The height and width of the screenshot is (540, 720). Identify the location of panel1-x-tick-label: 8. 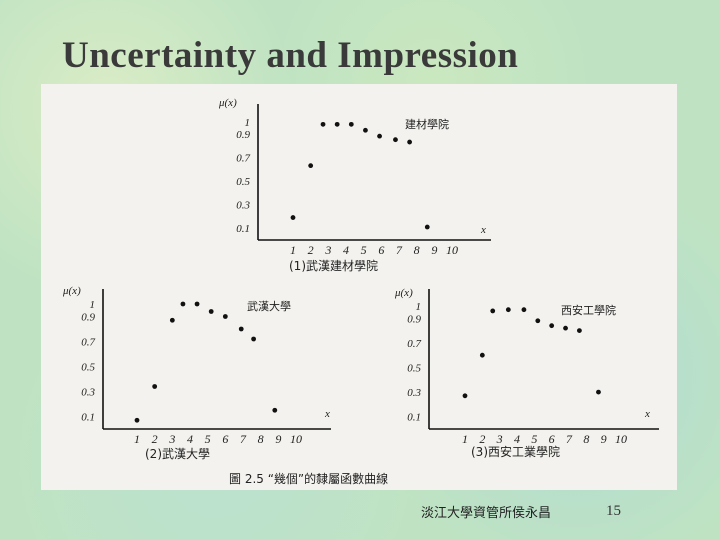
(417, 250).